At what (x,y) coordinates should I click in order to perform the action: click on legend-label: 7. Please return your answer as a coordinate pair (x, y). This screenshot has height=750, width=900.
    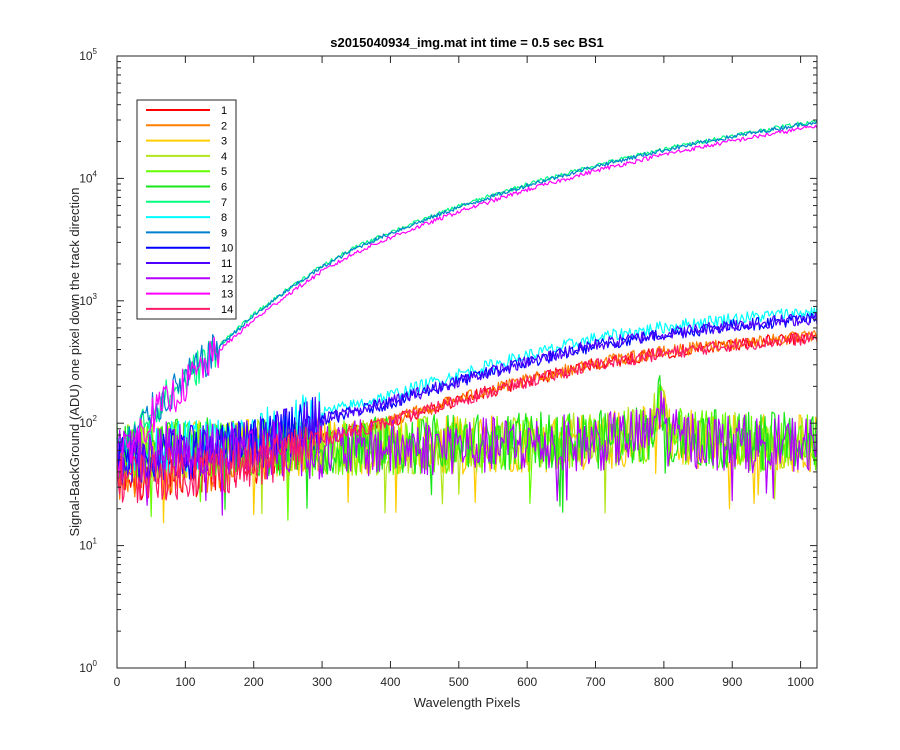
    Looking at the image, I should click on (224, 203).